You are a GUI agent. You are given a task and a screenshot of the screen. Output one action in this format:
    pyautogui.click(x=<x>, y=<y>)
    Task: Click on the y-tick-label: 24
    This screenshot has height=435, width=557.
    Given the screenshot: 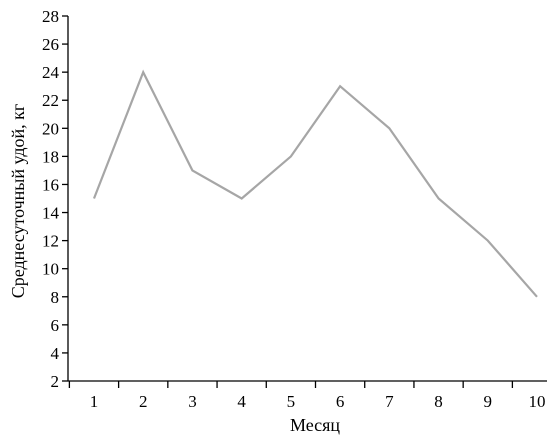 What is the action you would take?
    pyautogui.click(x=51, y=72)
    